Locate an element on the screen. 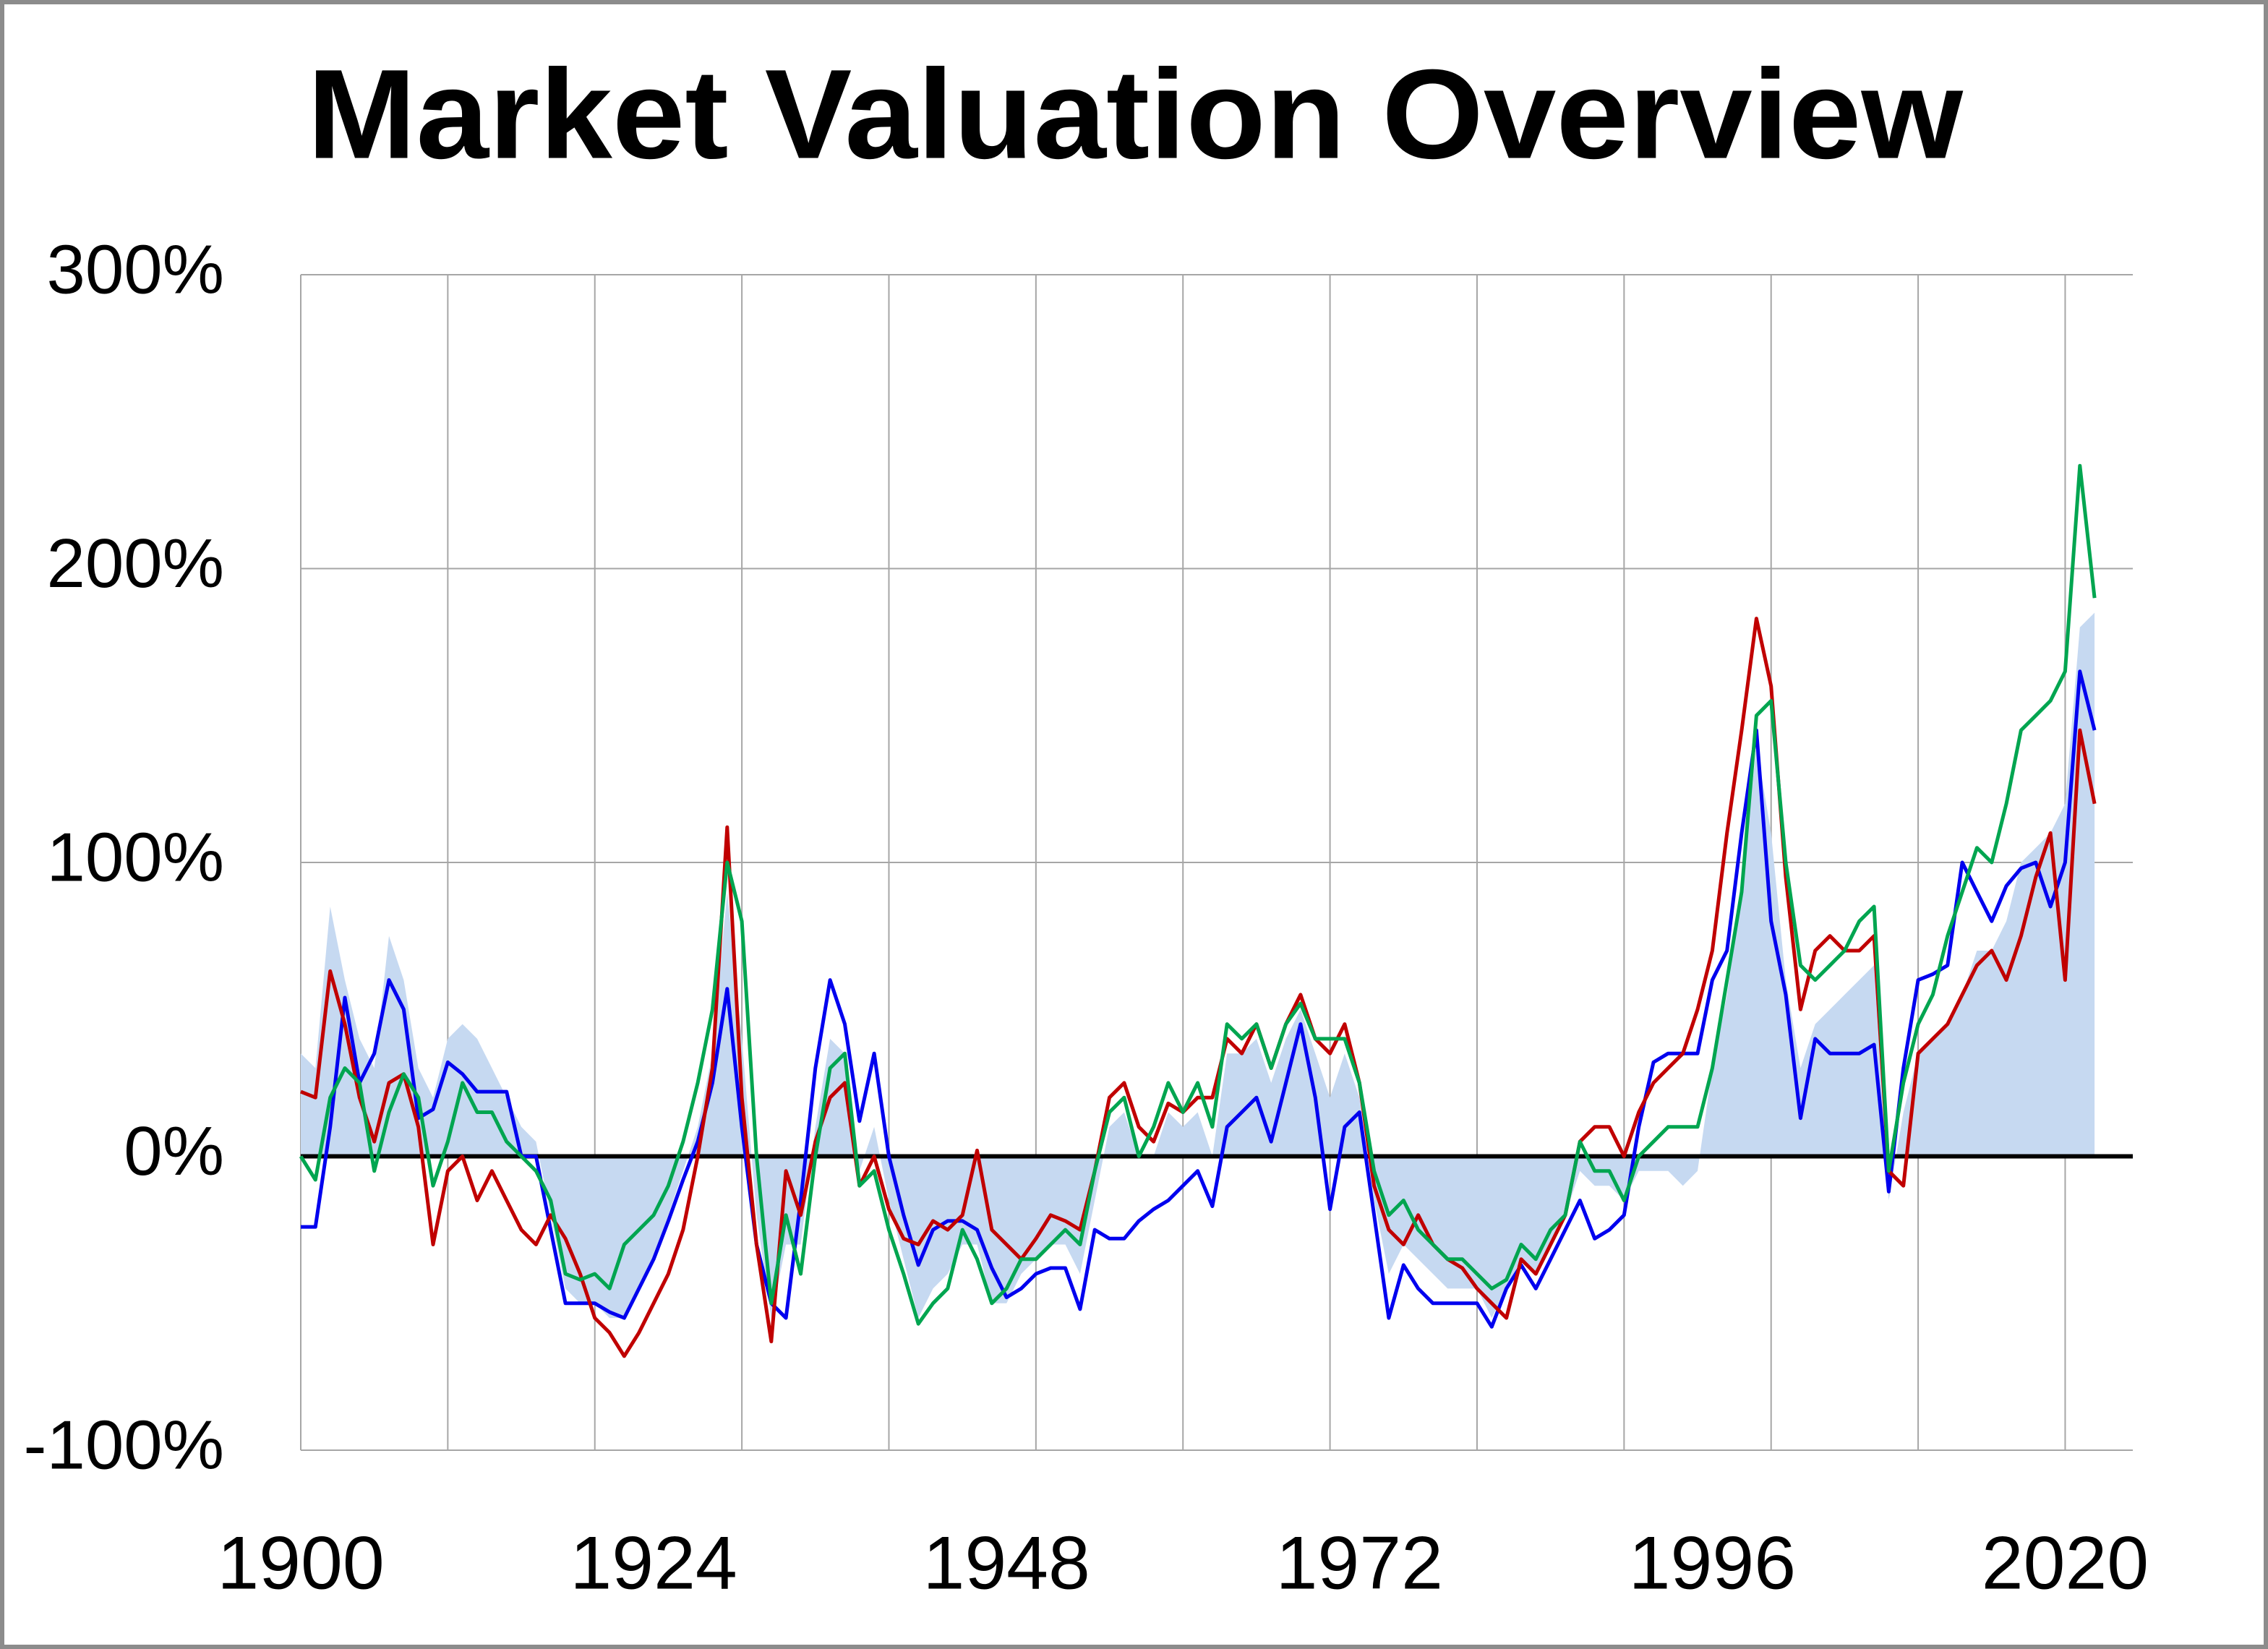 The height and width of the screenshot is (1649, 2268). x-tick-label: 1900 is located at coordinates (300, 1563).